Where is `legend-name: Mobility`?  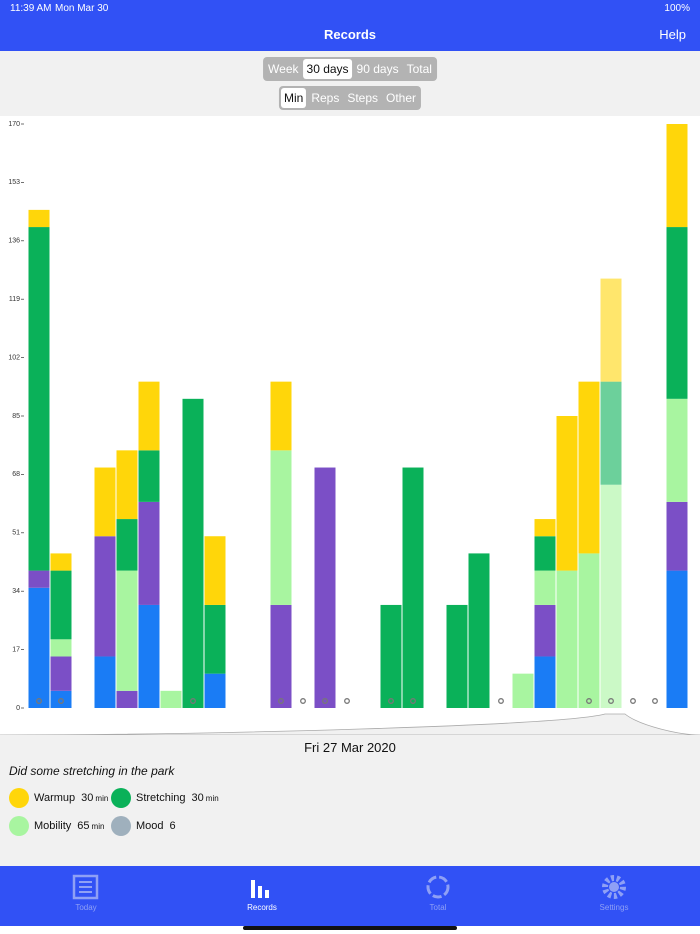
legend-name: Mobility is located at coordinates (53, 826).